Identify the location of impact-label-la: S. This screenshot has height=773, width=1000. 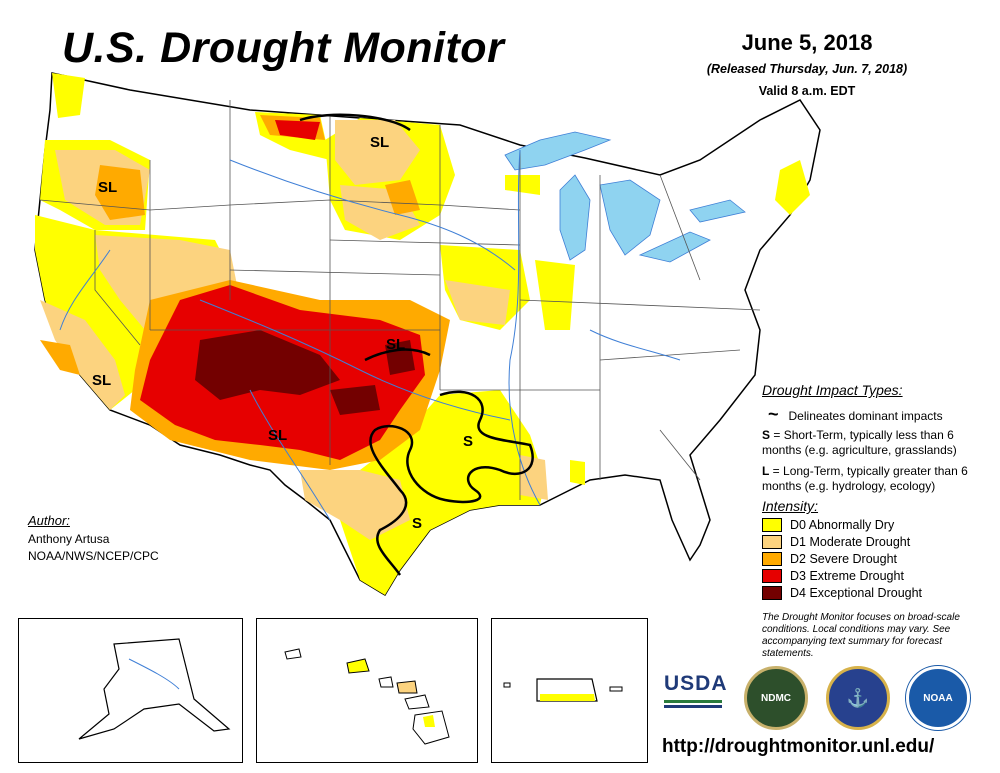
(468, 441).